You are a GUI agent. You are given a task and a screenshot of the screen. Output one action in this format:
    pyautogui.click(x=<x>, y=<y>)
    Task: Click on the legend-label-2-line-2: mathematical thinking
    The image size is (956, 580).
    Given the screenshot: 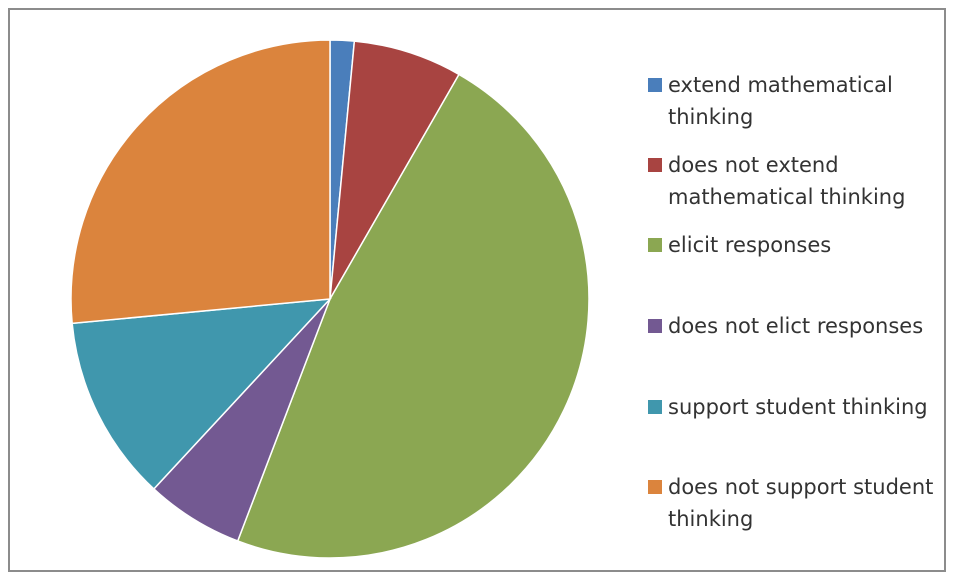 What is the action you would take?
    pyautogui.click(x=786, y=197)
    